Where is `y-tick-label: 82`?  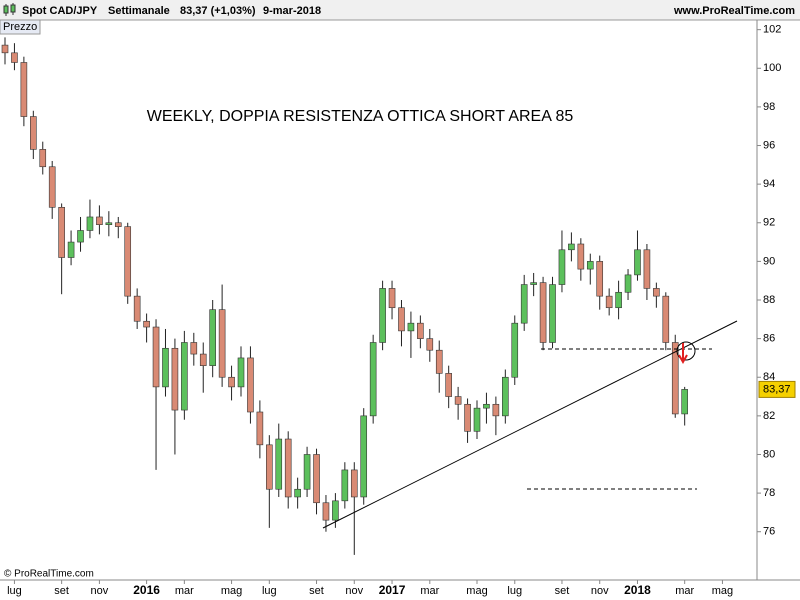
y-tick-label: 82 is located at coordinates (769, 416).